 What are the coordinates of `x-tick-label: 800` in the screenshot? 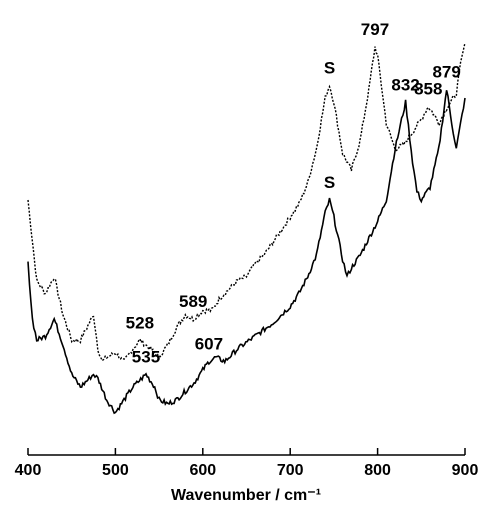 It's located at (377, 470).